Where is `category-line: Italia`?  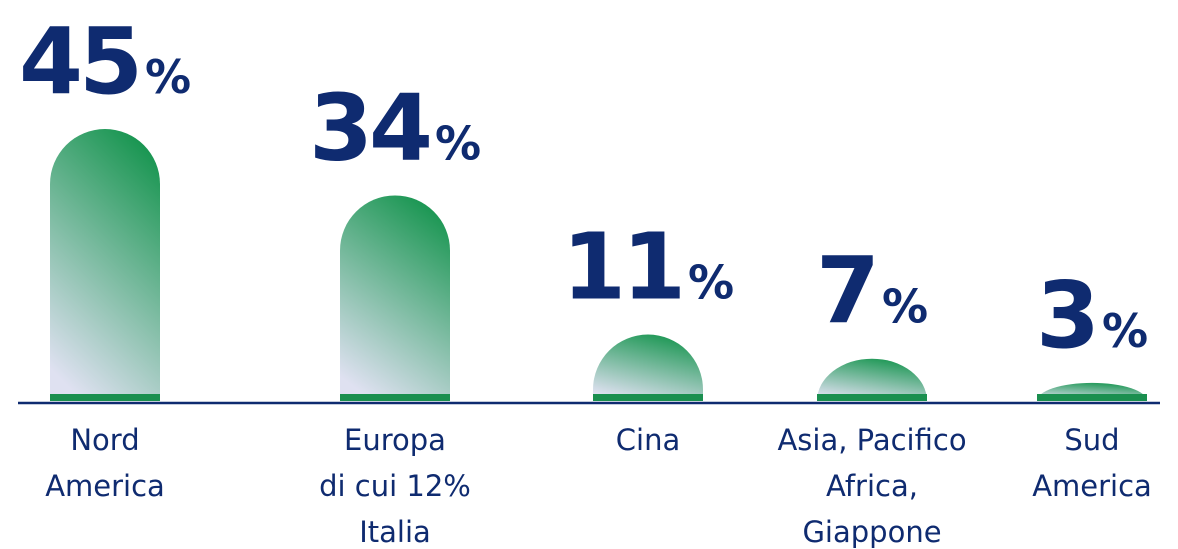
category-line: Italia is located at coordinates (395, 532).